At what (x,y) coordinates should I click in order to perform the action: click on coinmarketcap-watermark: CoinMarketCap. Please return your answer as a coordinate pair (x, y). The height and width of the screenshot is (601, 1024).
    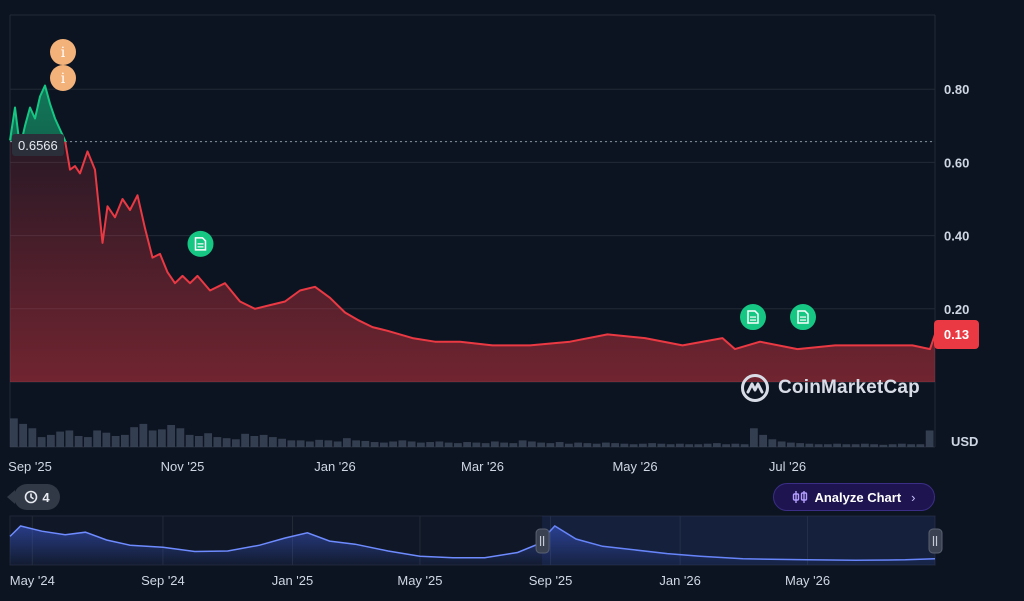
    Looking at the image, I should click on (830, 388).